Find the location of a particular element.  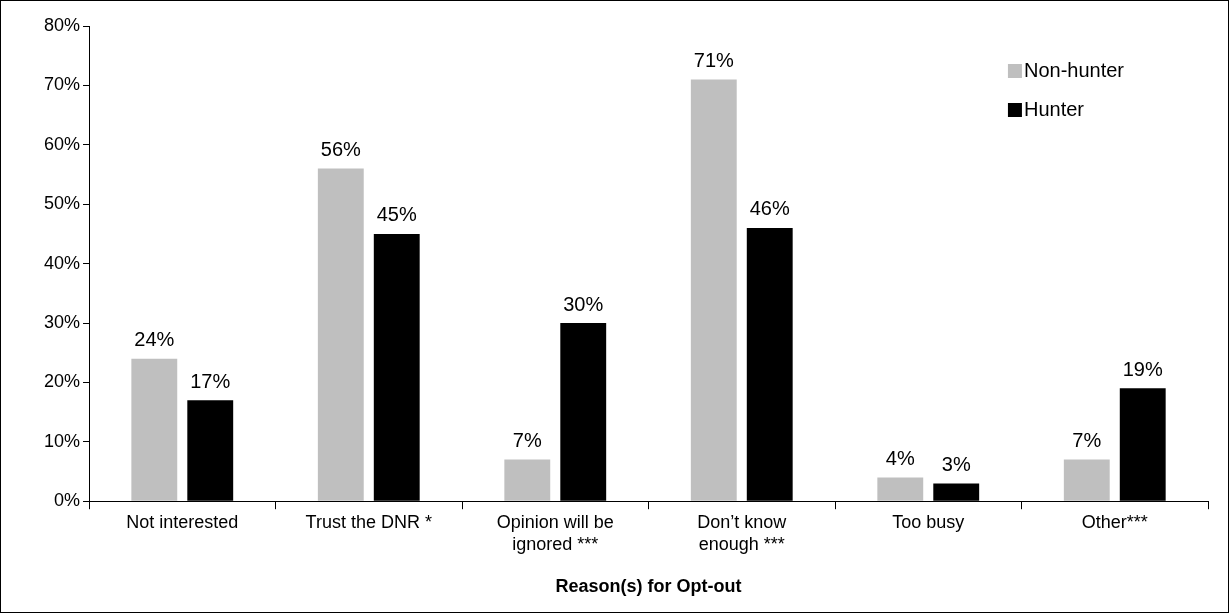

x-tick-label: Not interested is located at coordinates (182, 521).